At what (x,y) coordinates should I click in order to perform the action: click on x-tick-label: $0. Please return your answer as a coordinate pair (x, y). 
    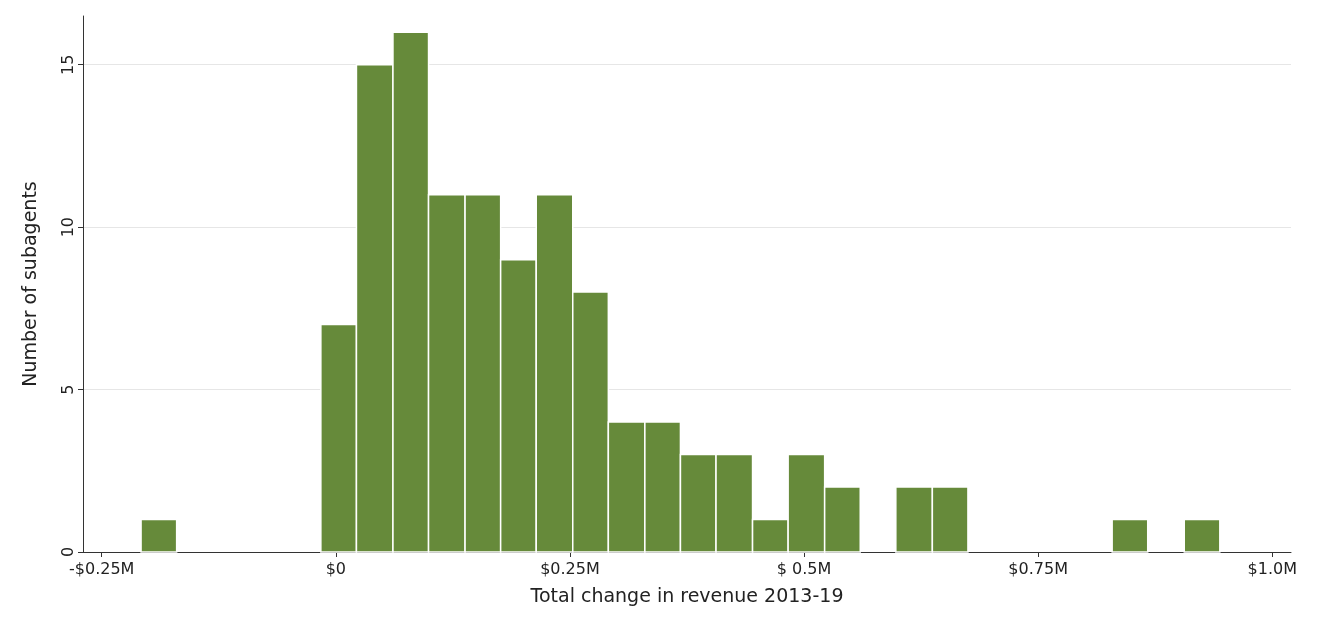
    Looking at the image, I should click on (336, 568).